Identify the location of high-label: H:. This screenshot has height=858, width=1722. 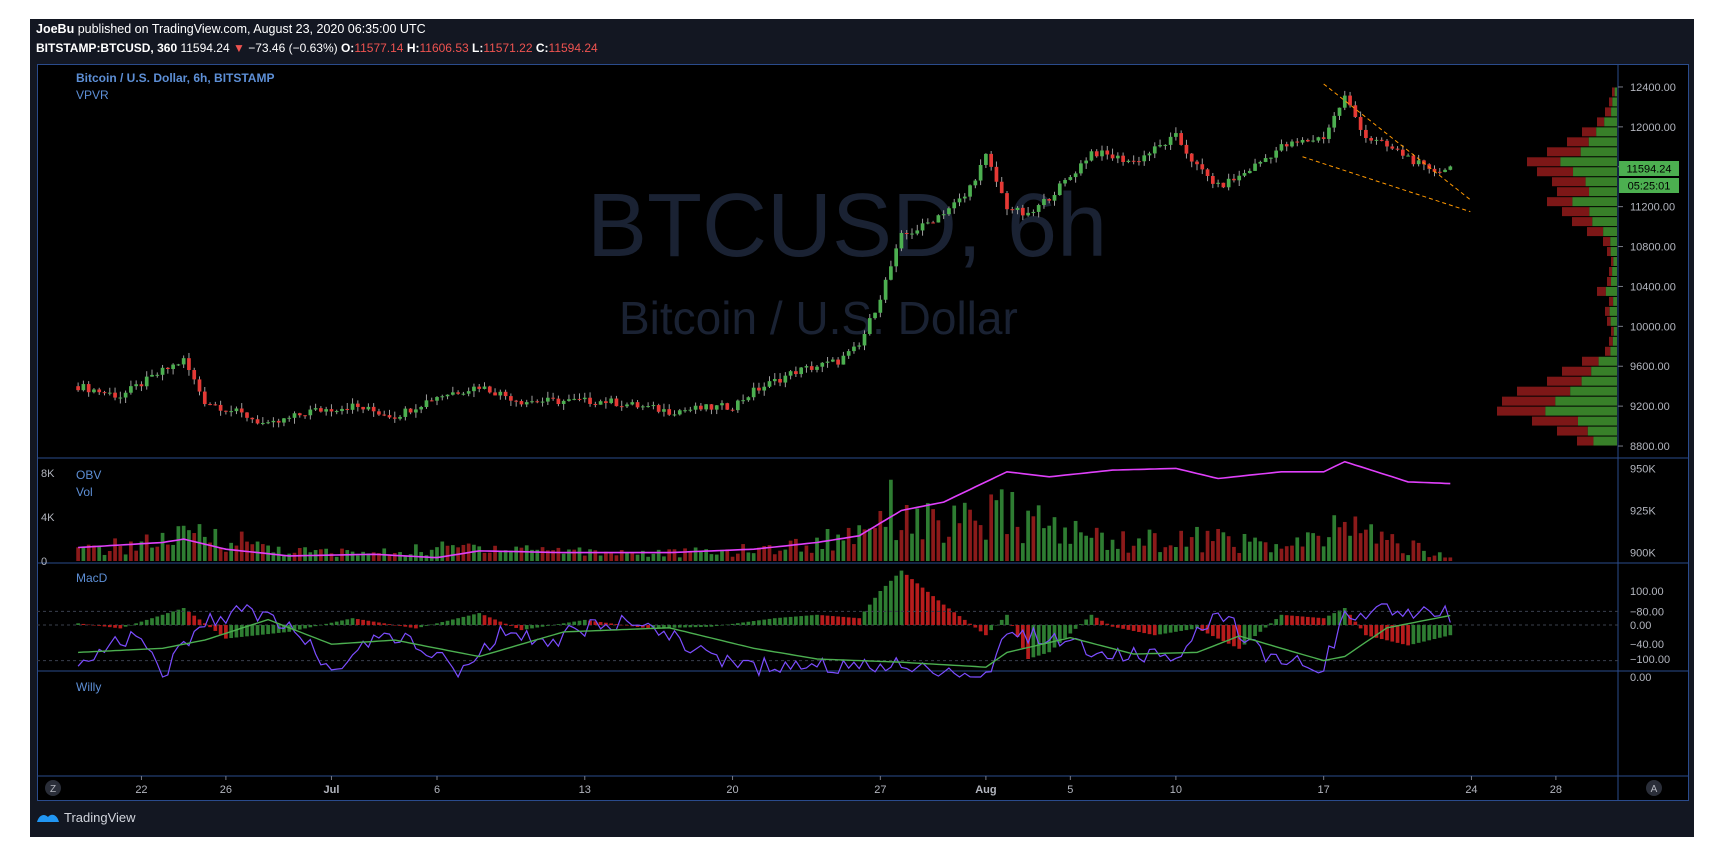
(413, 48).